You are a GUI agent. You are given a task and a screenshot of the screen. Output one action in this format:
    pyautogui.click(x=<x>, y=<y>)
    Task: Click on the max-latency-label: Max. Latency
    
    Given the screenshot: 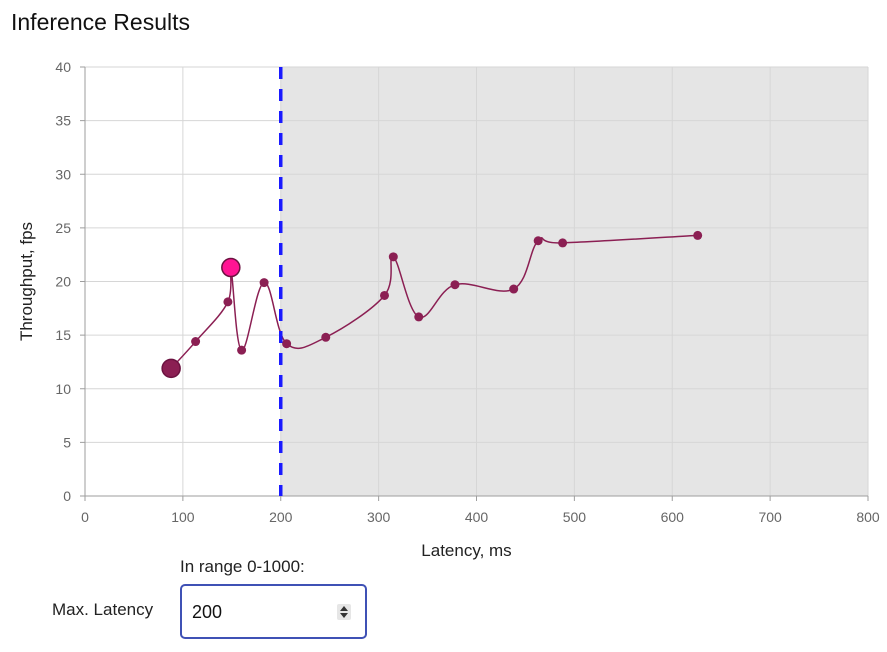 What is the action you would take?
    pyautogui.click(x=102, y=610)
    